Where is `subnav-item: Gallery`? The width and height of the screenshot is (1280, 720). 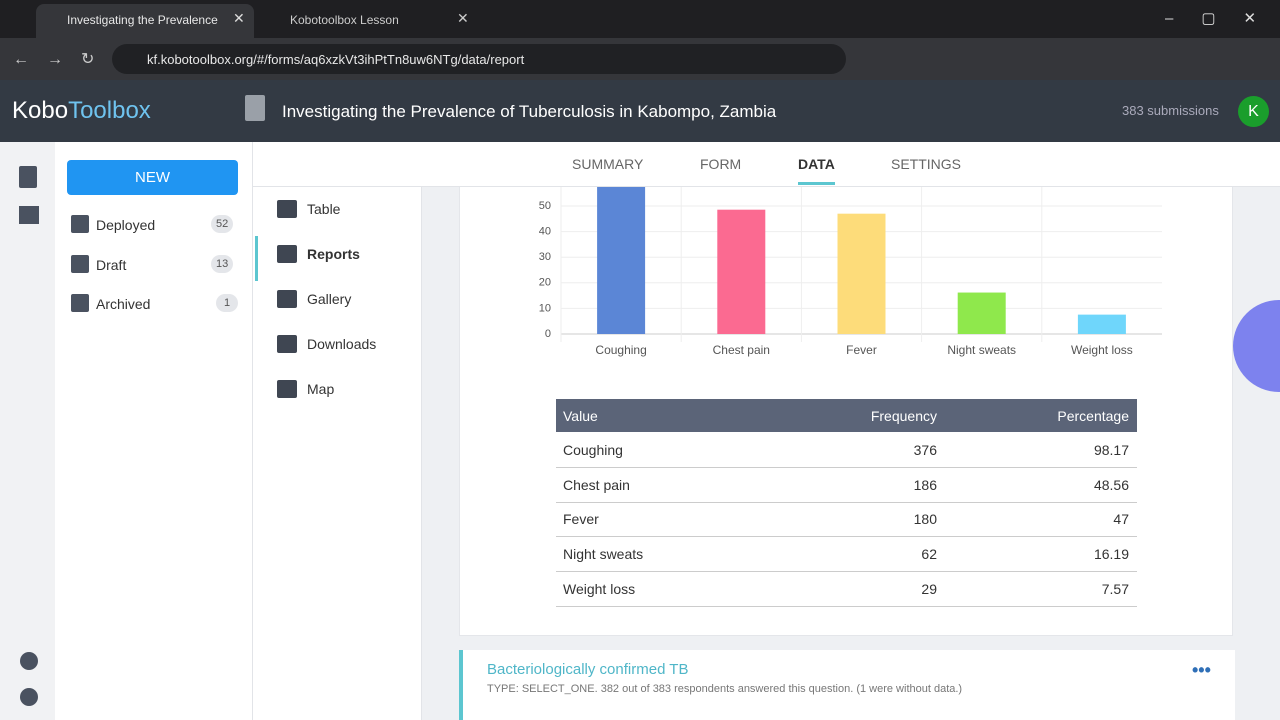 subnav-item: Gallery is located at coordinates (329, 299).